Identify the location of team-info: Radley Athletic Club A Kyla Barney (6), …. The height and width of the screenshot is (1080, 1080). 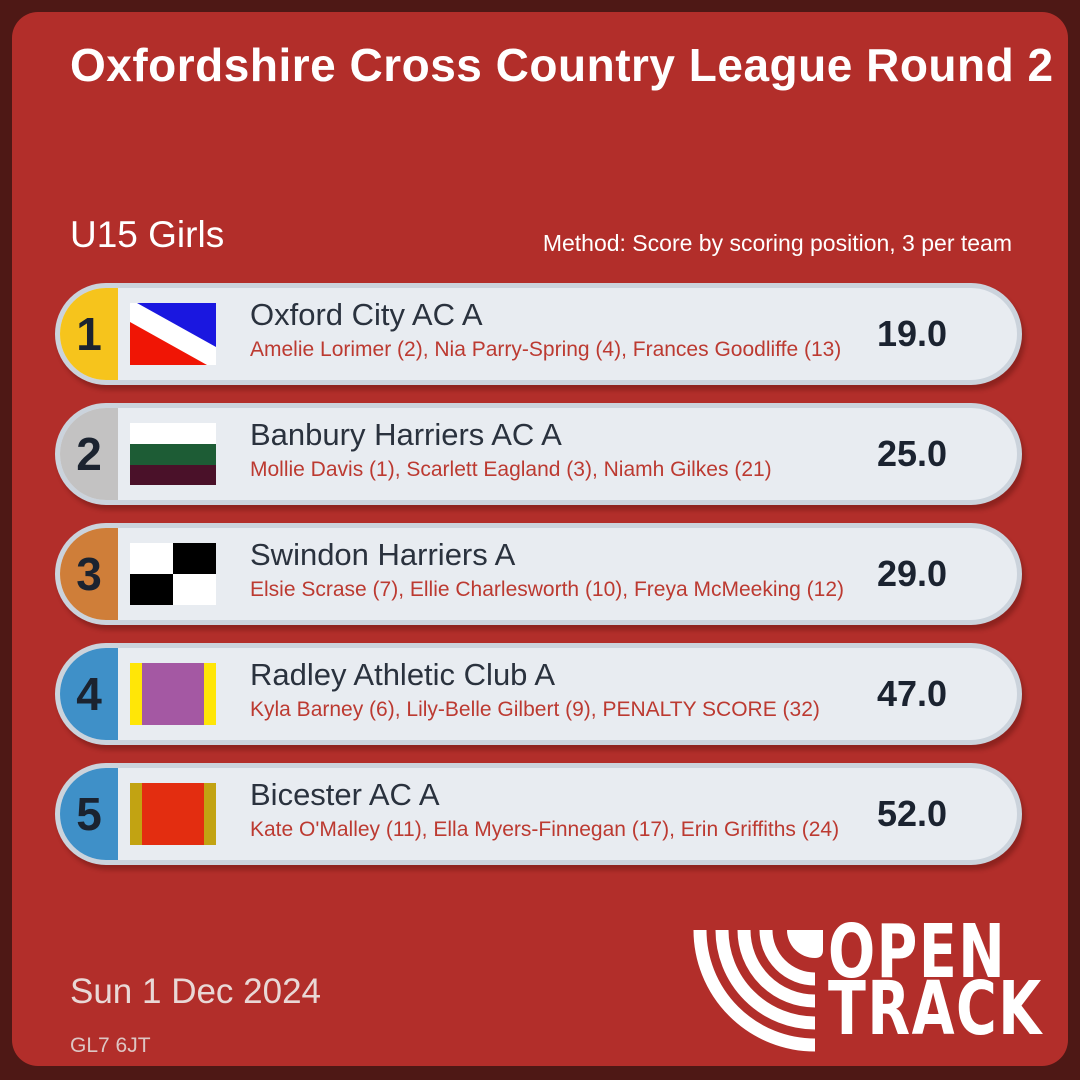
(535, 689).